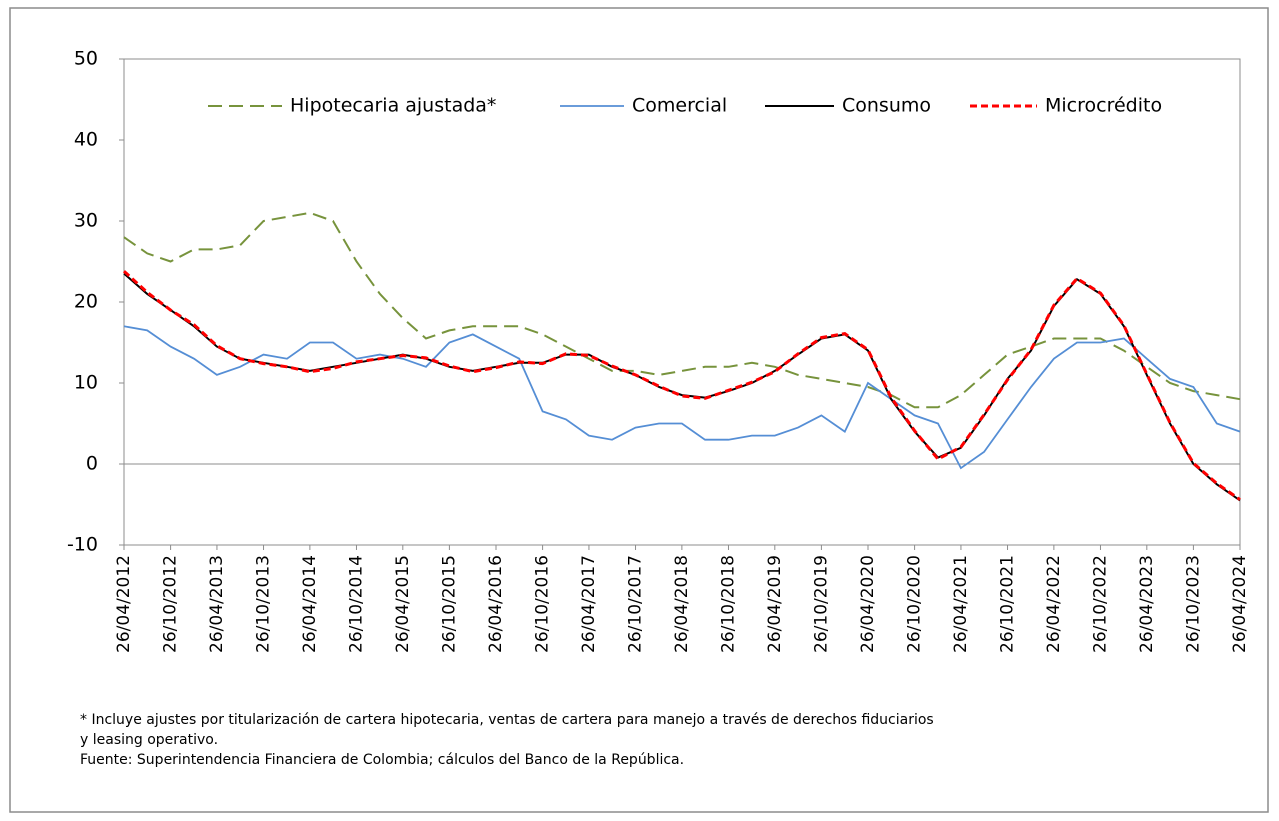 Image resolution: width=1279 pixels, height=821 pixels. Describe the element at coordinates (86, 140) in the screenshot. I see `y-tick-label: 40` at that location.